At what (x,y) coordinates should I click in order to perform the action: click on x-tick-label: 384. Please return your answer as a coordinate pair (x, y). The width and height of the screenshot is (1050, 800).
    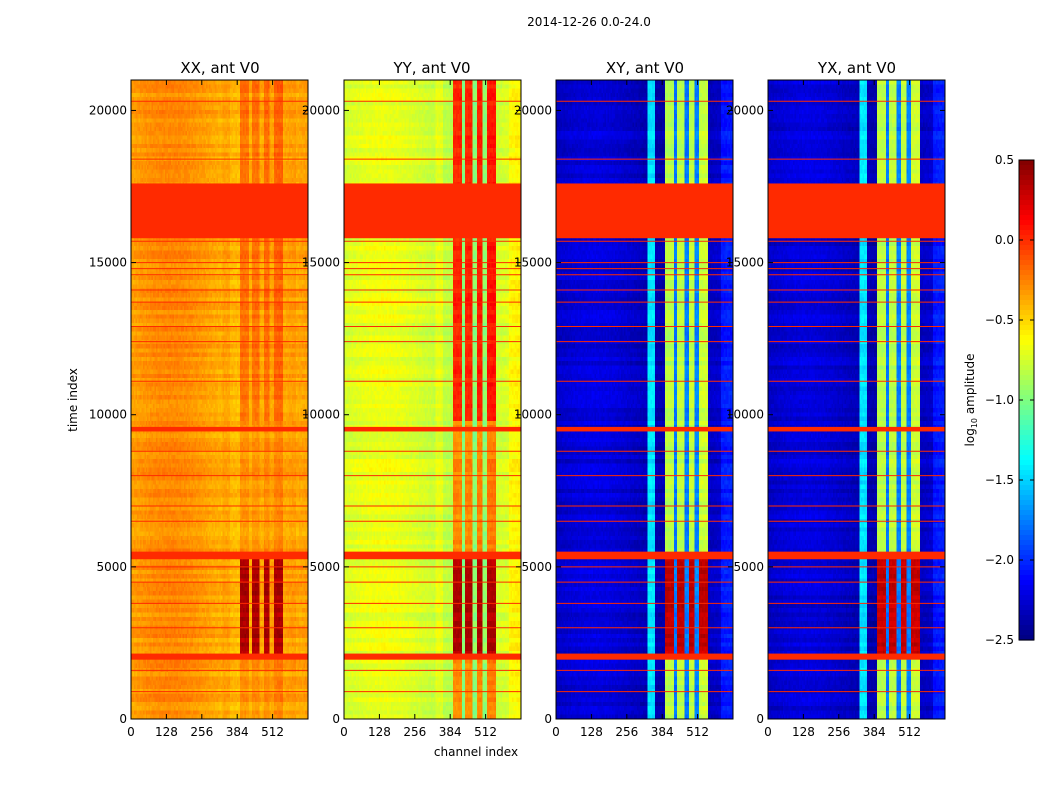
    Looking at the image, I should click on (662, 732).